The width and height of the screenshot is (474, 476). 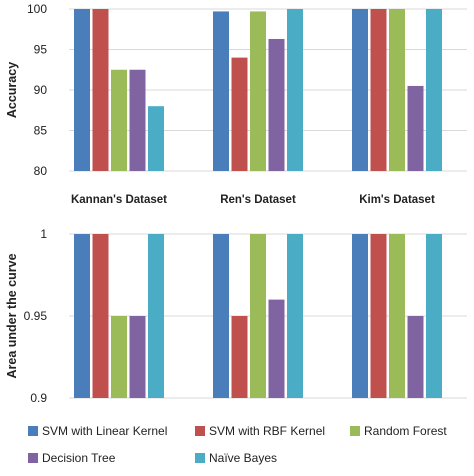 What do you see at coordinates (43, 234) in the screenshot?
I see `y-tick-label: 1` at bounding box center [43, 234].